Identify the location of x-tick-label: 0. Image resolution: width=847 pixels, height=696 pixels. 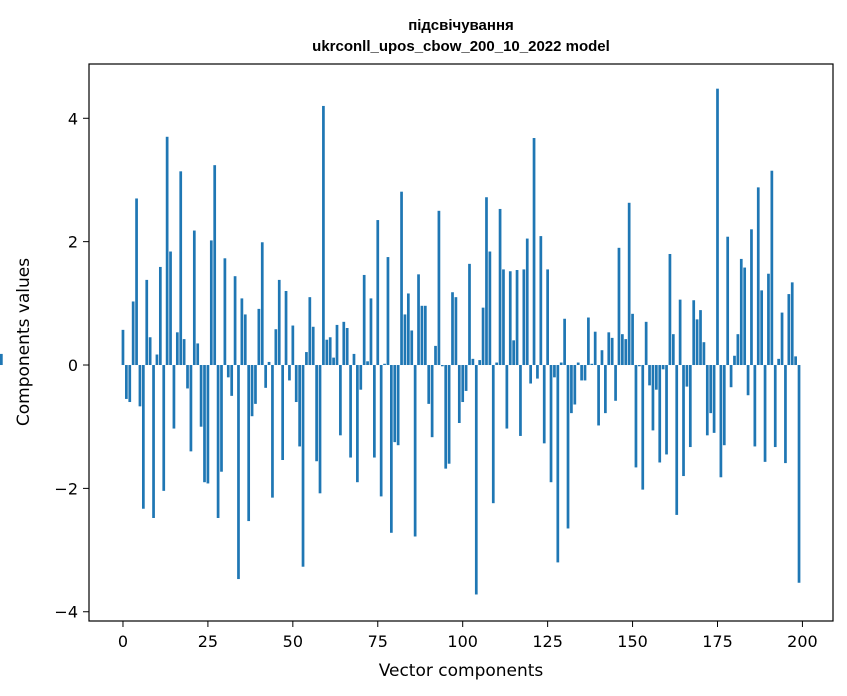
(123, 641).